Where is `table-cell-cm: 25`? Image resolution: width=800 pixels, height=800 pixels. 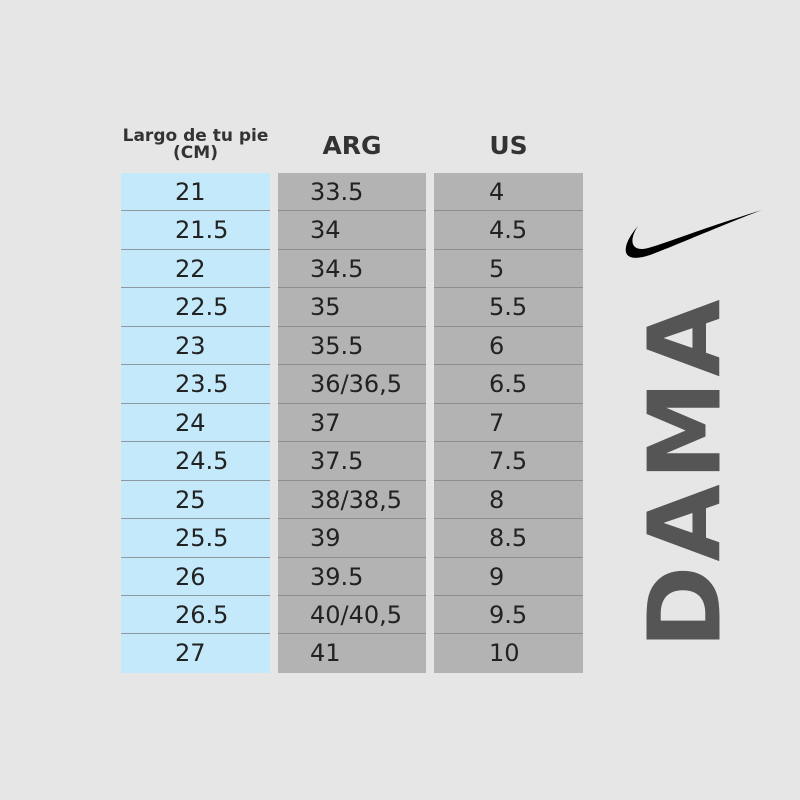
table-cell-cm: 25 is located at coordinates (195, 500).